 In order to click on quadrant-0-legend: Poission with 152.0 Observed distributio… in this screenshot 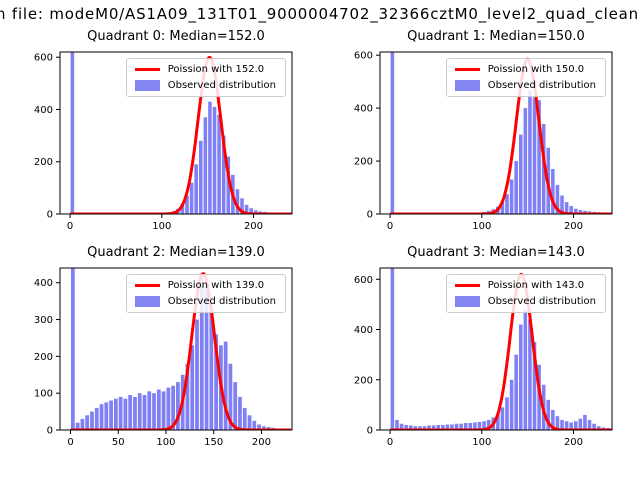, I will do `click(205, 77)`.